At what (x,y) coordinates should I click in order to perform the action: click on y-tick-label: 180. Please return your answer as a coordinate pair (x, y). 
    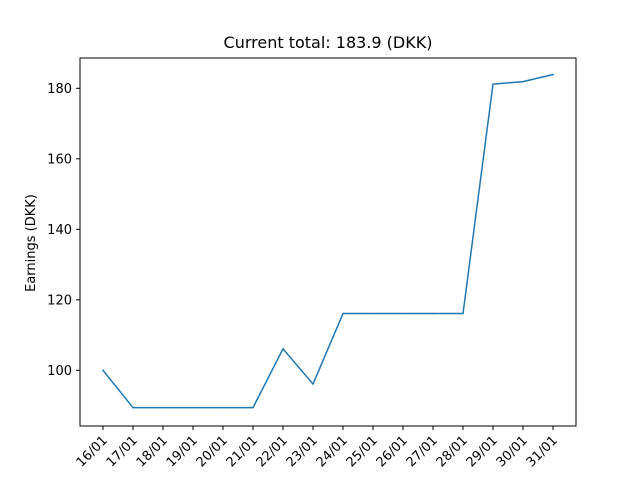
    Looking at the image, I should click on (59, 89).